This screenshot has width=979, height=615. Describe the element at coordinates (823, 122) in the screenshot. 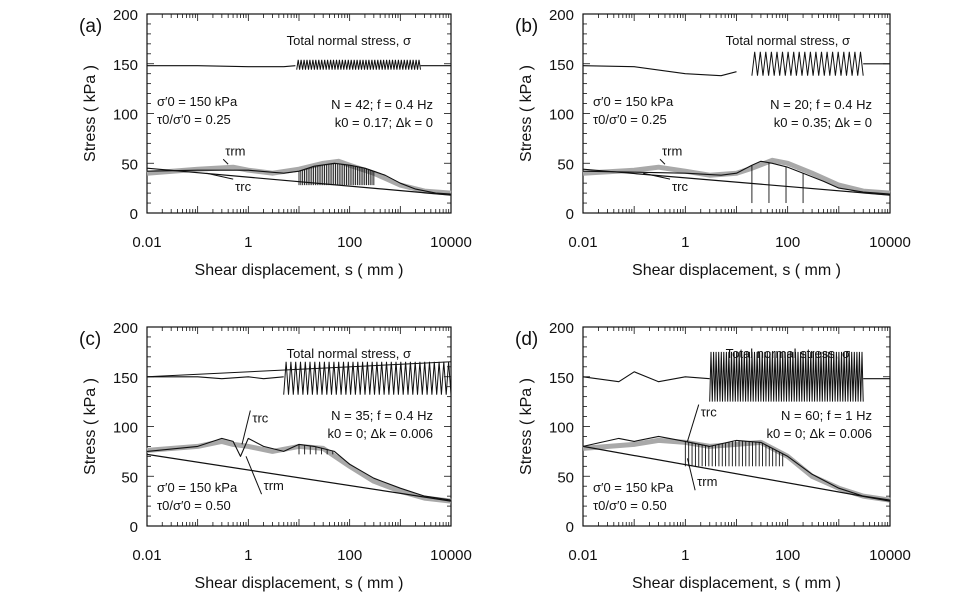

I see `test-parameters-text: k0 = 0.35; Δk = 0` at that location.